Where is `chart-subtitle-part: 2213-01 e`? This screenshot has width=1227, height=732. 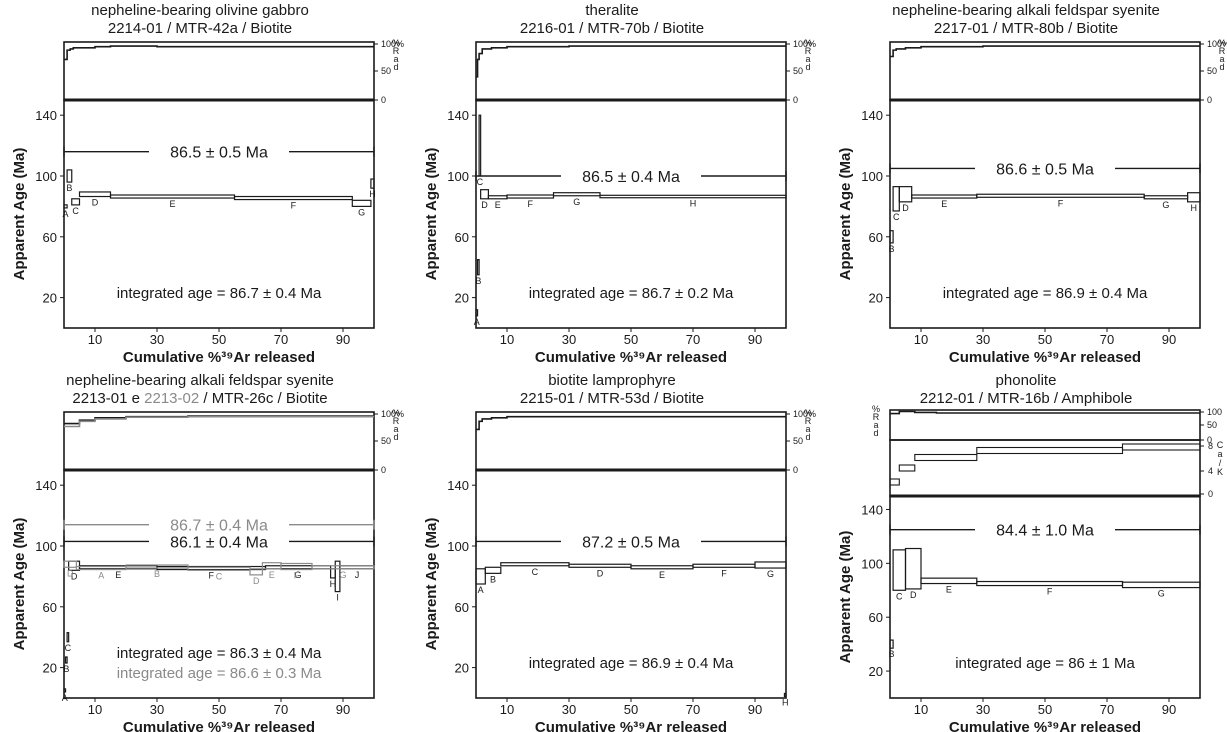 chart-subtitle-part: 2213-01 e is located at coordinates (108, 398).